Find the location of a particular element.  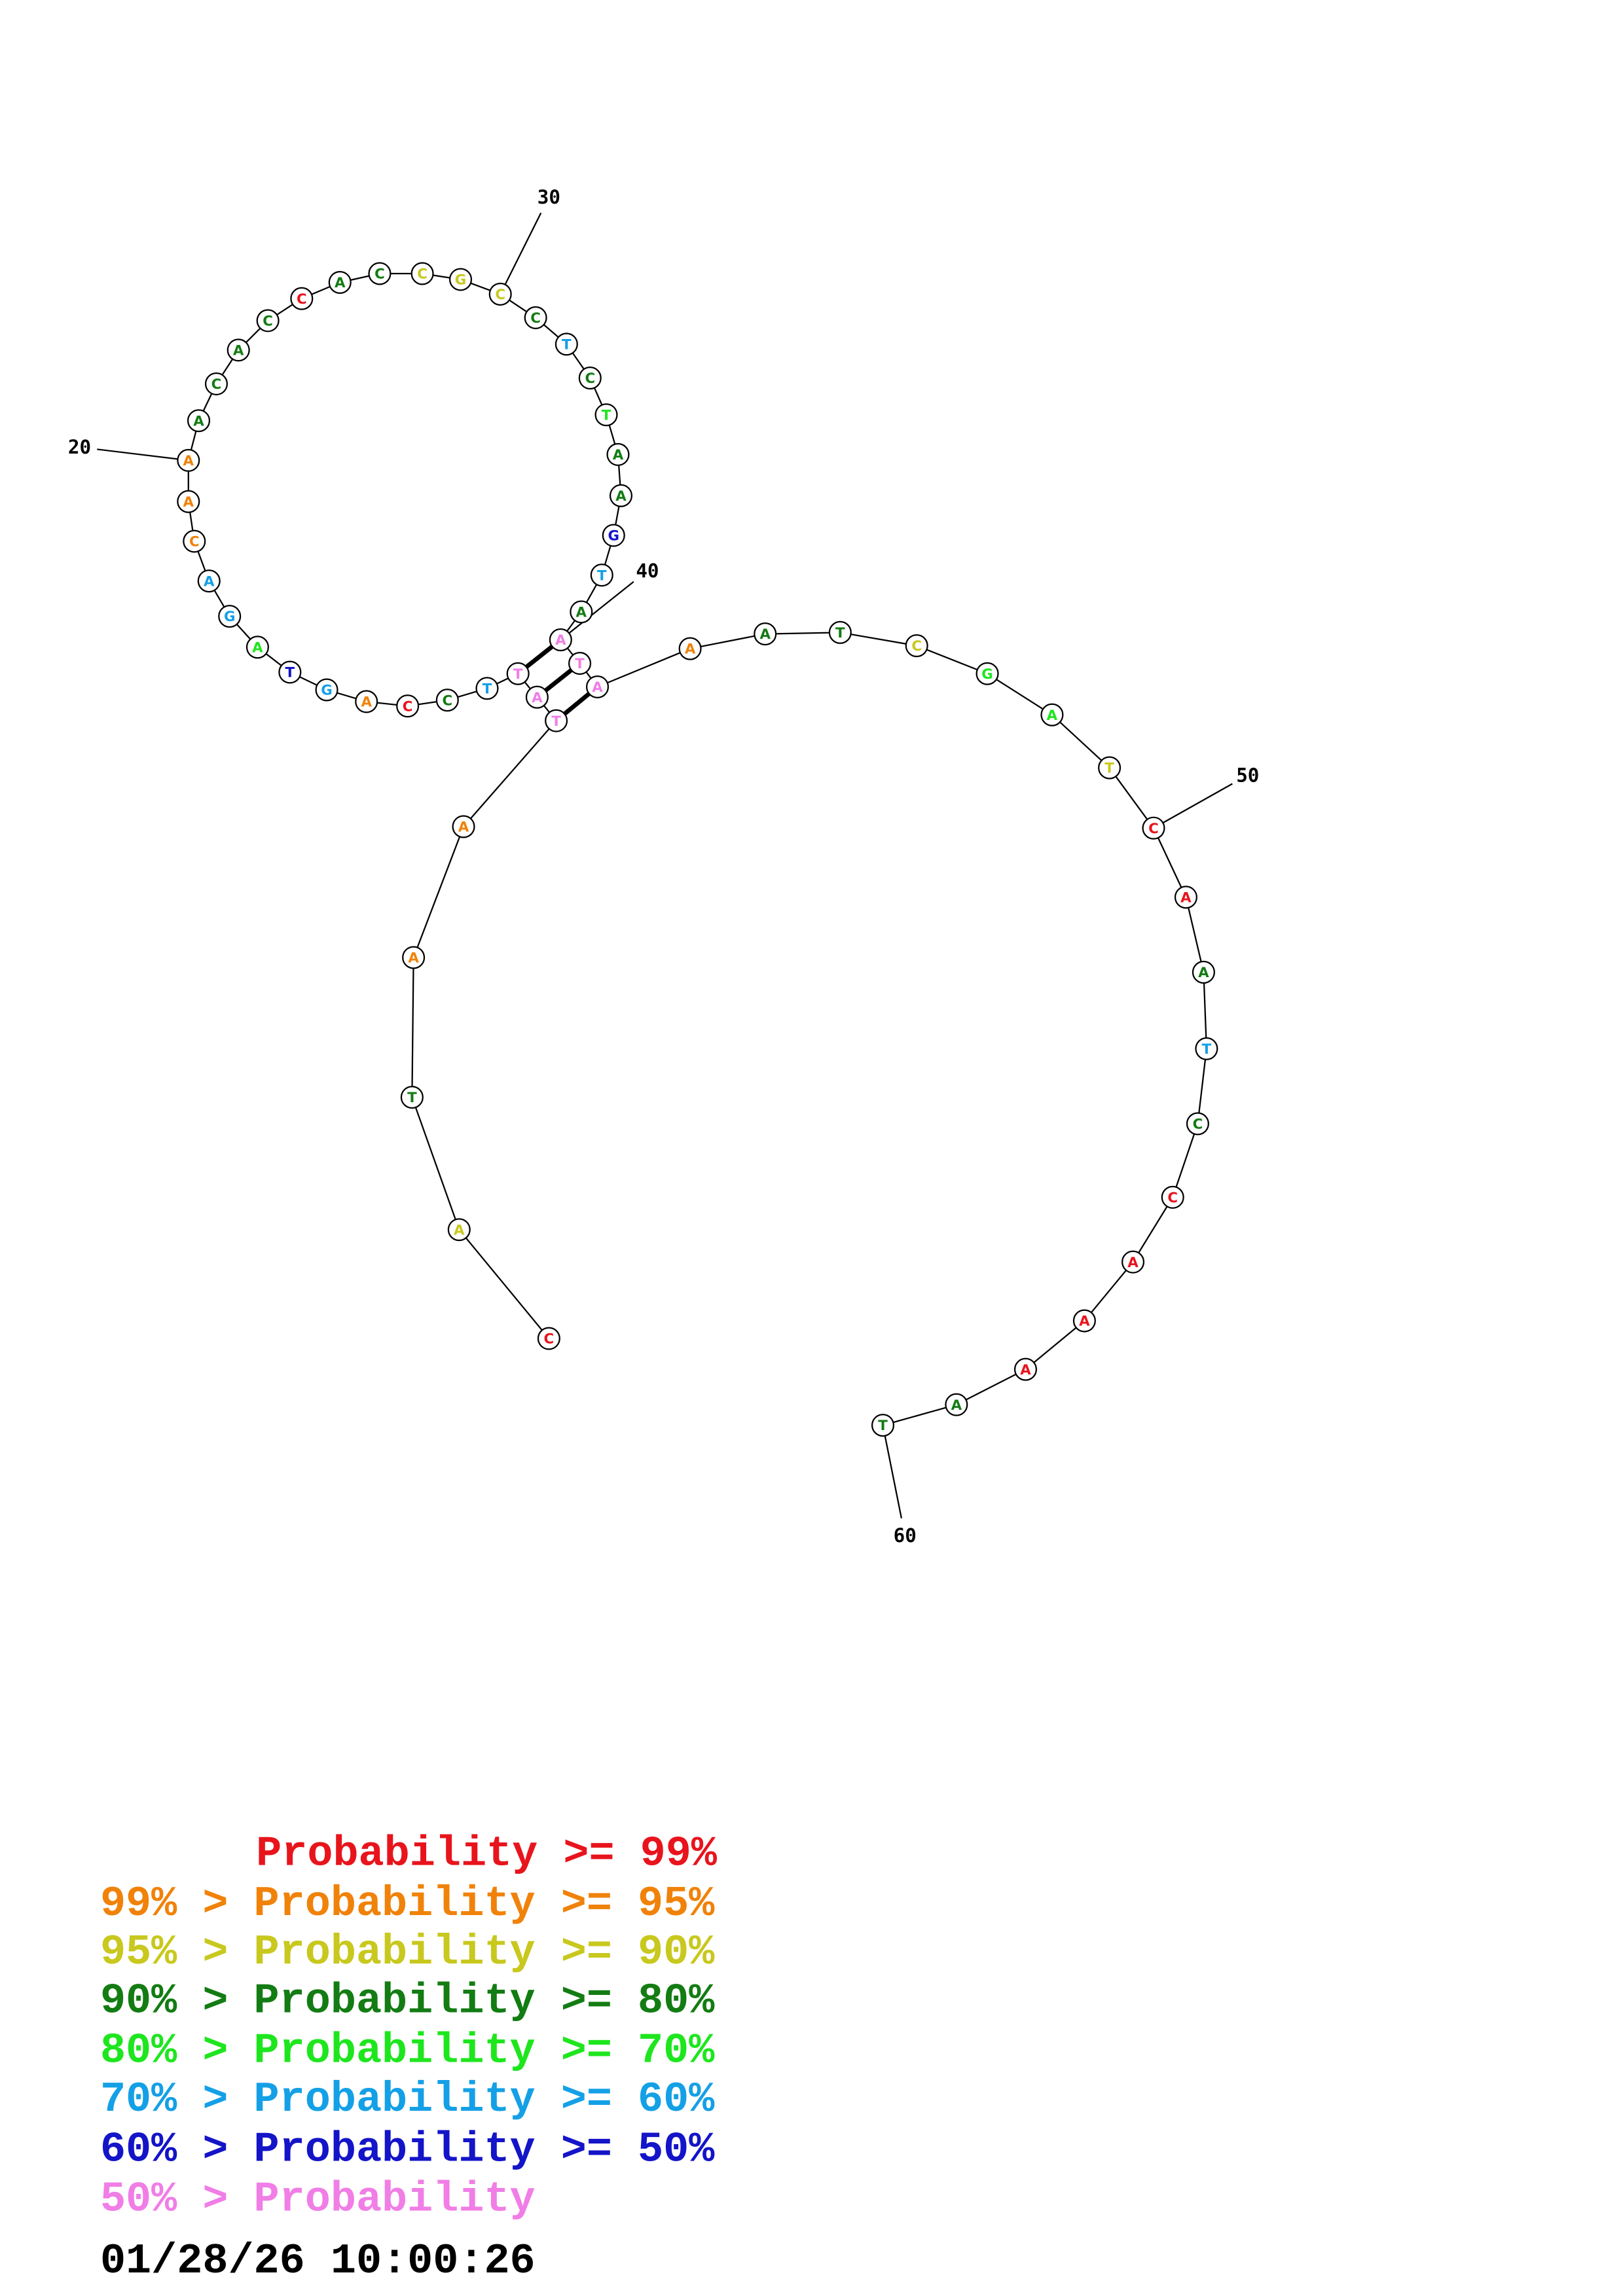

number-label: 20 is located at coordinates (79, 447).